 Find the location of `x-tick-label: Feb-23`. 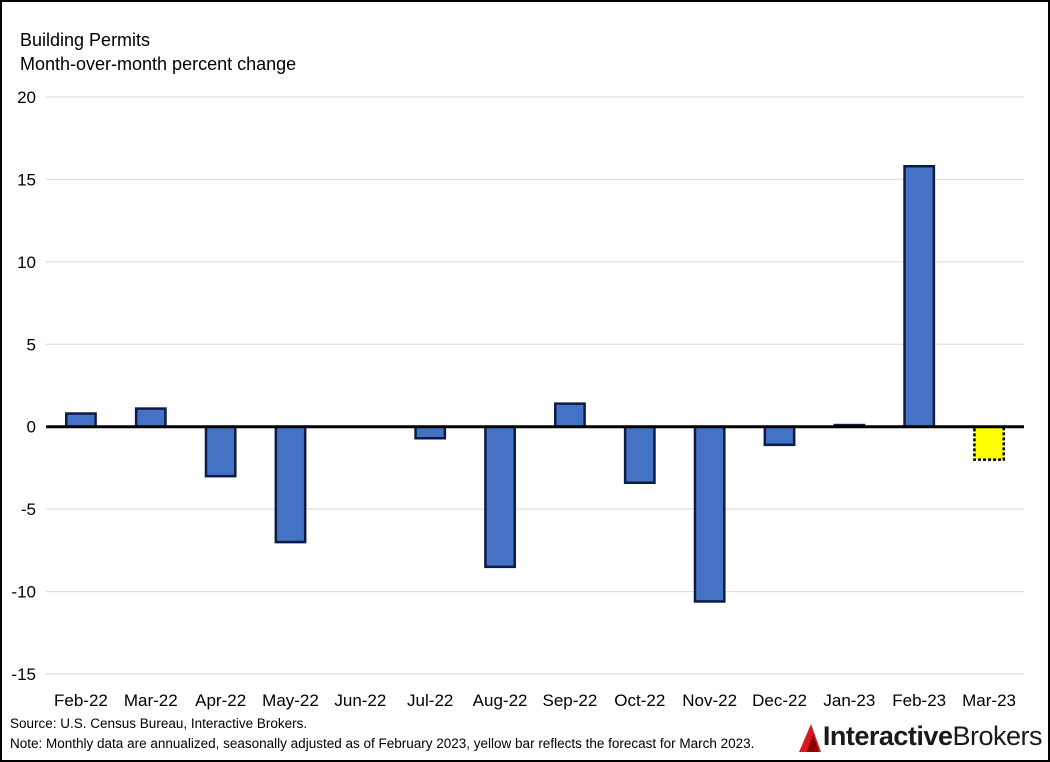

x-tick-label: Feb-23 is located at coordinates (919, 700).